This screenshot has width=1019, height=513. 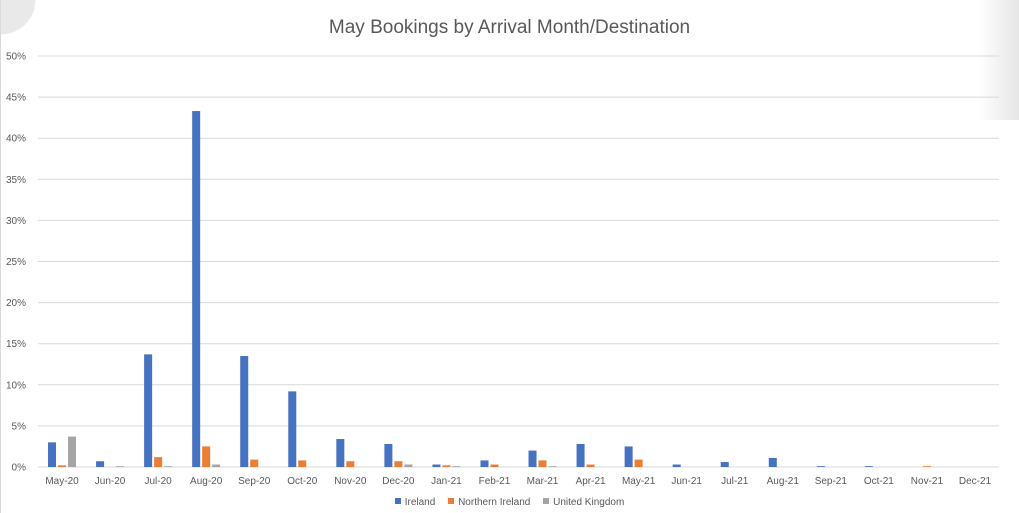 What do you see at coordinates (159, 481) in the screenshot?
I see `x-tick-label: Jul-20` at bounding box center [159, 481].